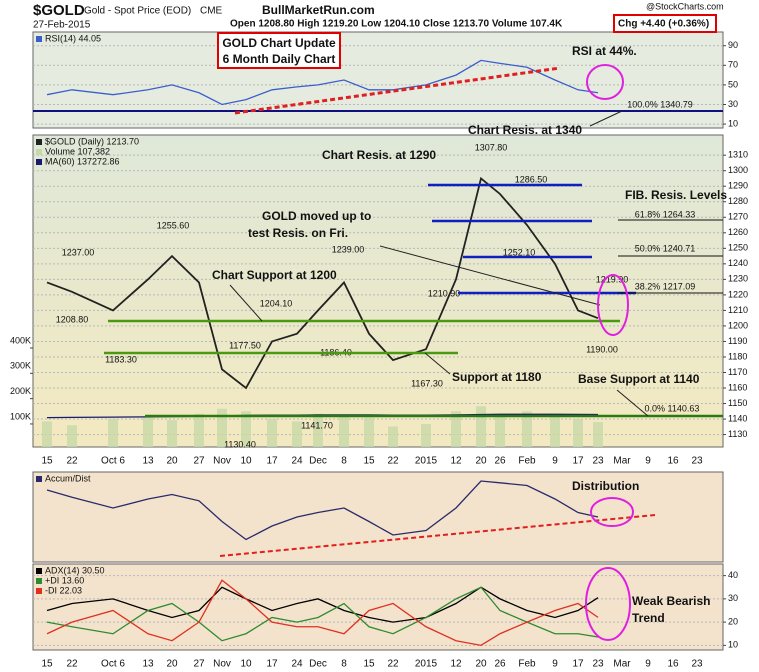  I want to click on price-label: 0.0% 1140.63, so click(672, 408).